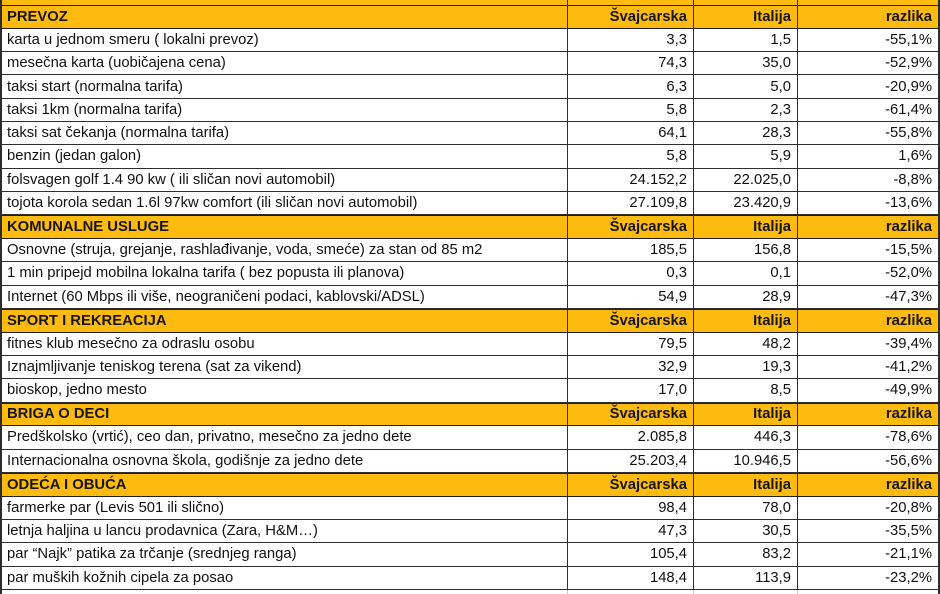 The image size is (940, 594). What do you see at coordinates (630, 203) in the screenshot?
I see `value-svajcarska-cell: 27.109,8` at bounding box center [630, 203].